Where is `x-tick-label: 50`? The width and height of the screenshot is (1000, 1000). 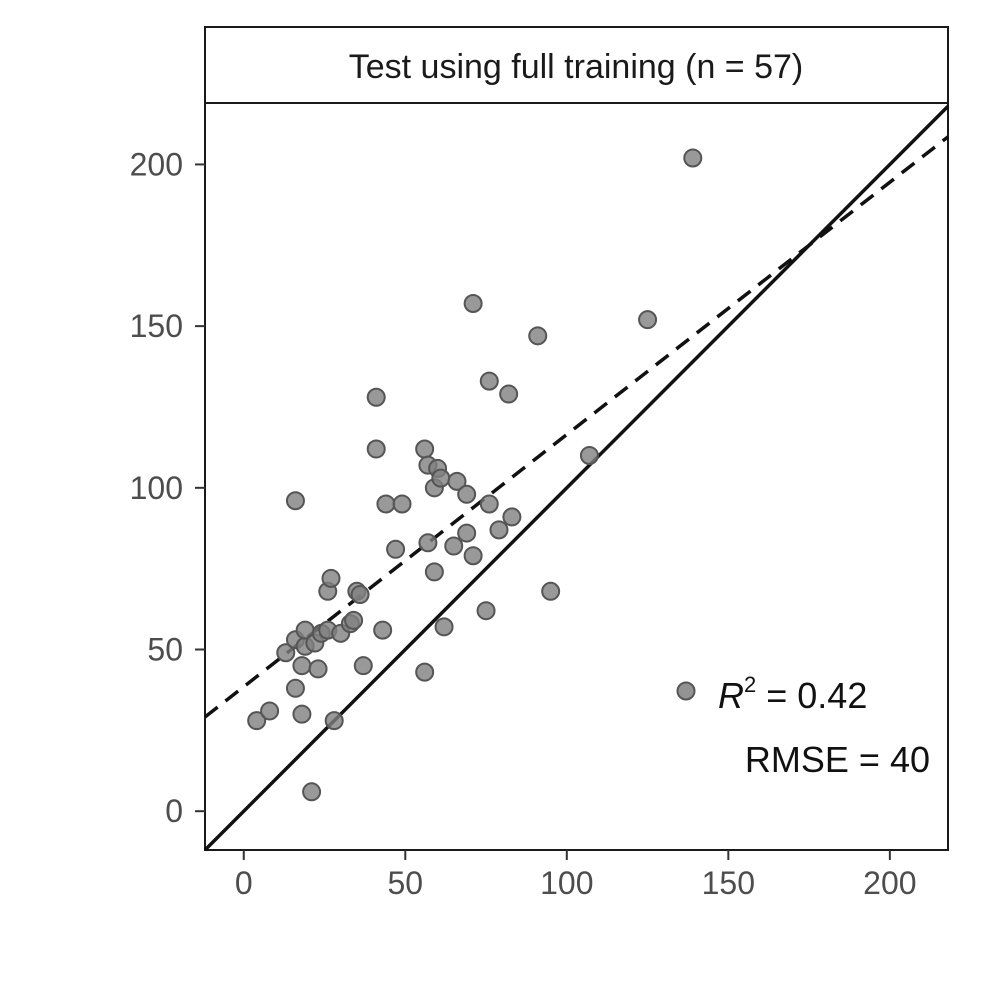 x-tick-label: 50 is located at coordinates (405, 883).